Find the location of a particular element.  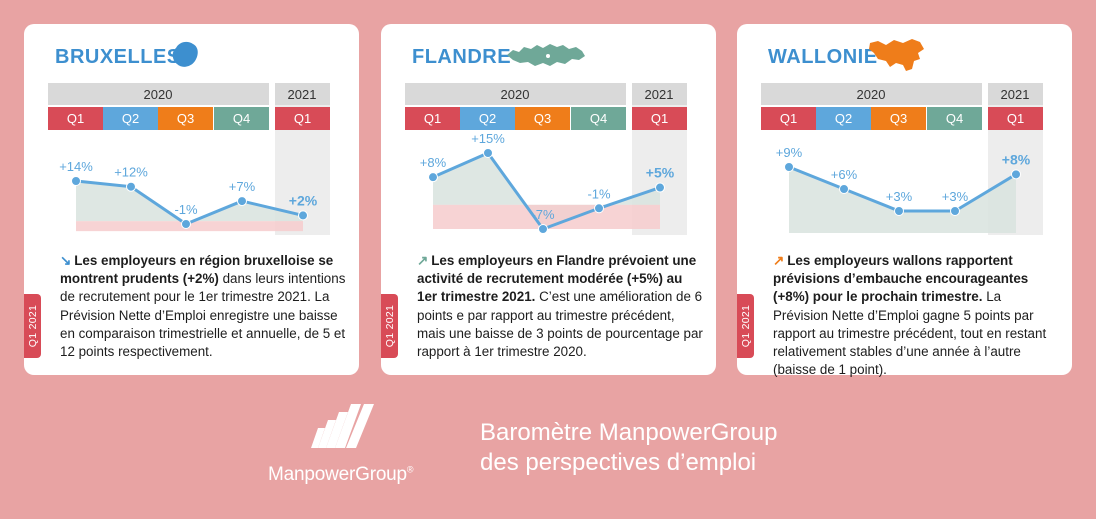

data-label: +2% is located at coordinates (303, 200).